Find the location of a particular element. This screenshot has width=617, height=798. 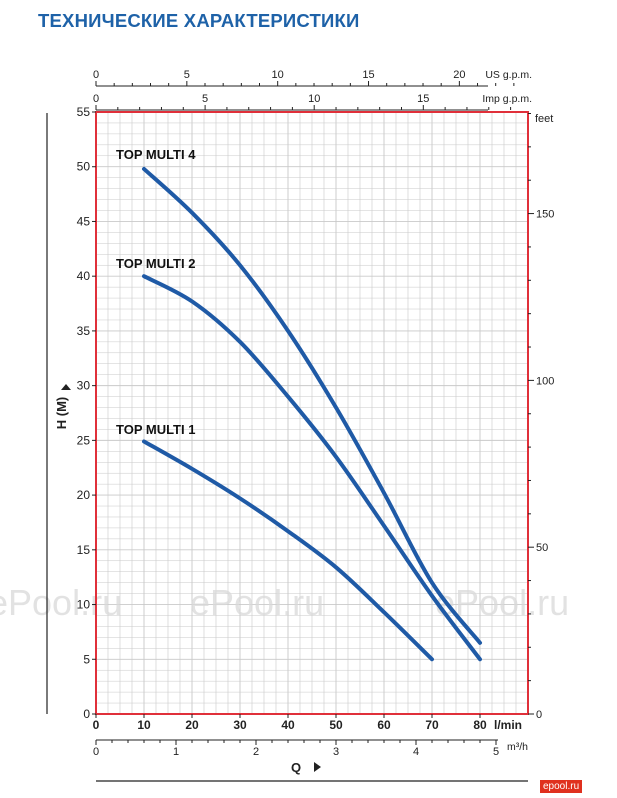

y-tick-label: 55 is located at coordinates (84, 112).